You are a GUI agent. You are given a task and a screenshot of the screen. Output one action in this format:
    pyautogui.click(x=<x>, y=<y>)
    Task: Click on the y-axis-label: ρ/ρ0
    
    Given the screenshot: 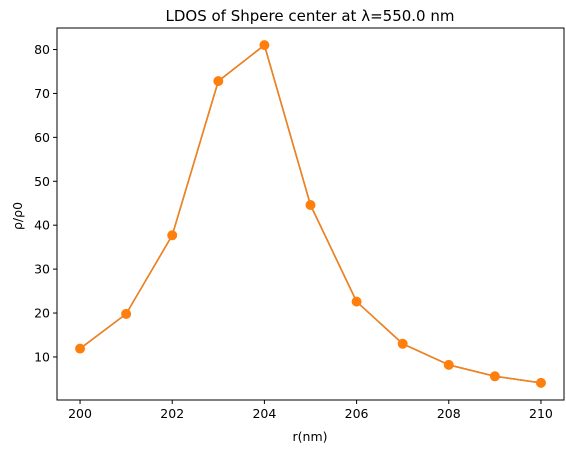 What is the action you would take?
    pyautogui.click(x=17, y=216)
    